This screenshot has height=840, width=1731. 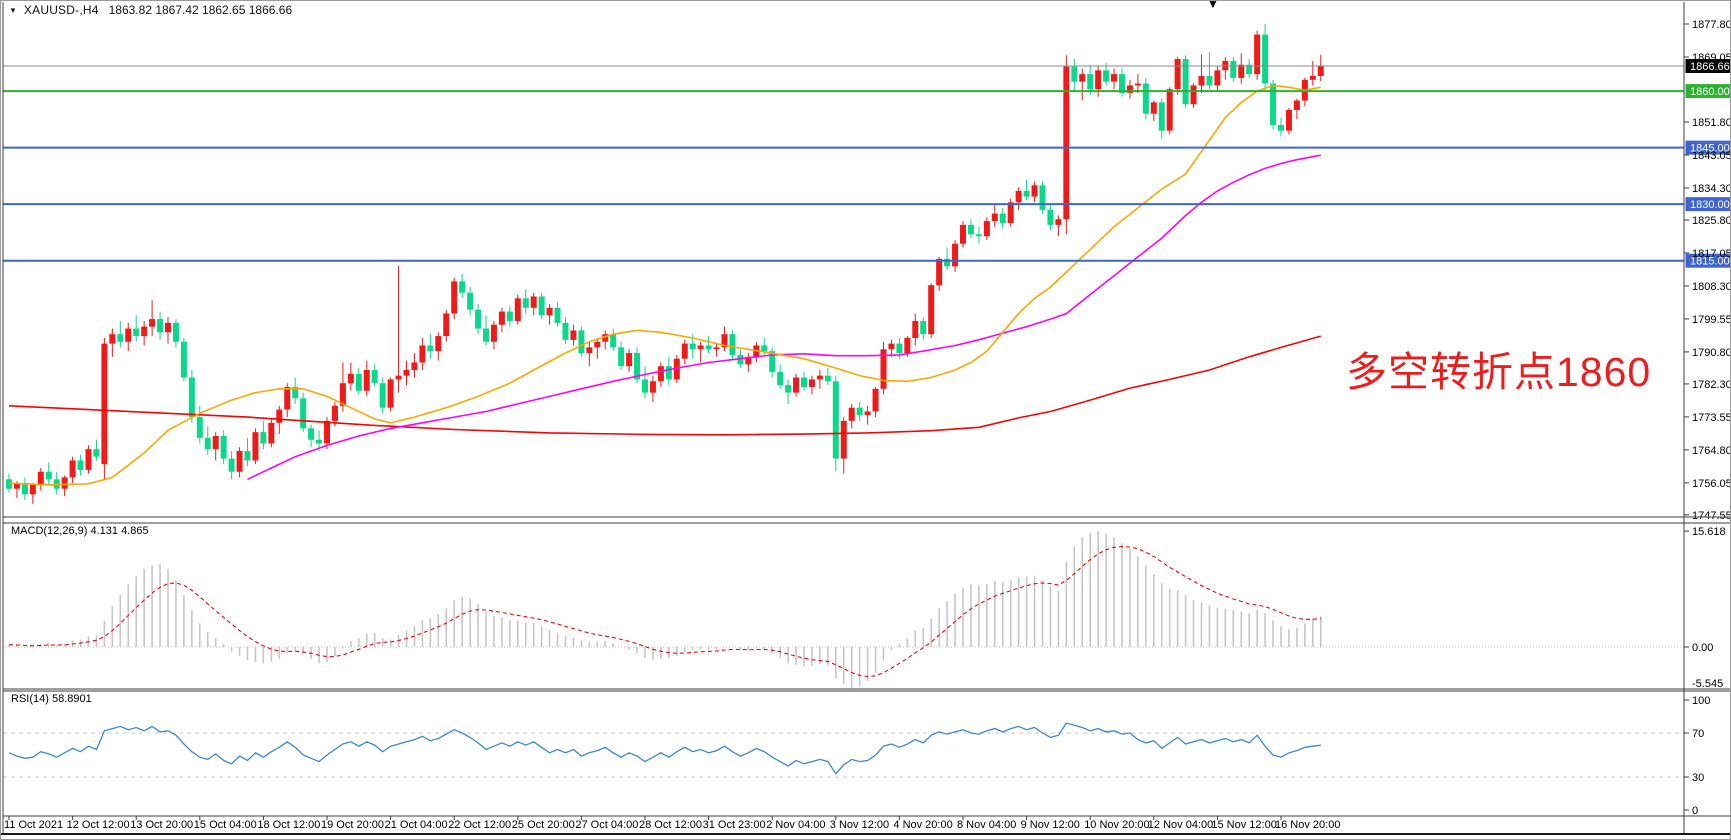 What do you see at coordinates (795, 825) in the screenshot?
I see `svg-text: 2 Nov 04:00` at bounding box center [795, 825].